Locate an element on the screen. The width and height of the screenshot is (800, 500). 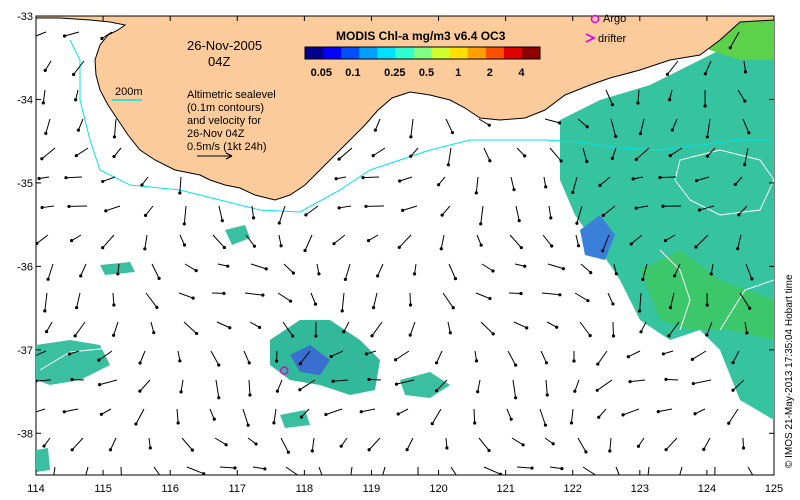
lon-tick-label: 118 is located at coordinates (305, 489).